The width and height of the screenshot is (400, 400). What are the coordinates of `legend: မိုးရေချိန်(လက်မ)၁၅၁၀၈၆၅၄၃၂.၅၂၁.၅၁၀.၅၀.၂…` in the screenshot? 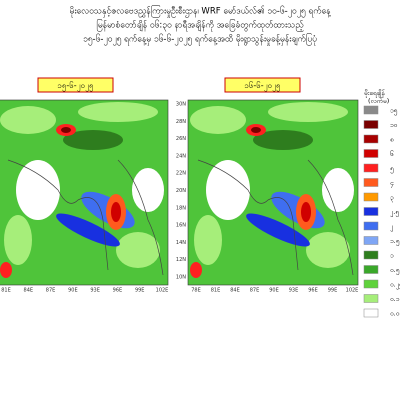 It's located at (381, 203).